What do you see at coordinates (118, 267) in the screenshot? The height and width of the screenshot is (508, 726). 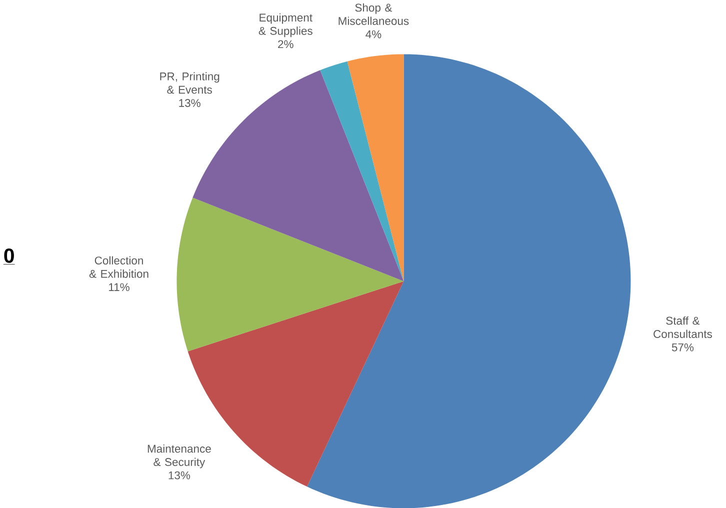 I see `slice-label: Collection & Exhibition` at bounding box center [118, 267].